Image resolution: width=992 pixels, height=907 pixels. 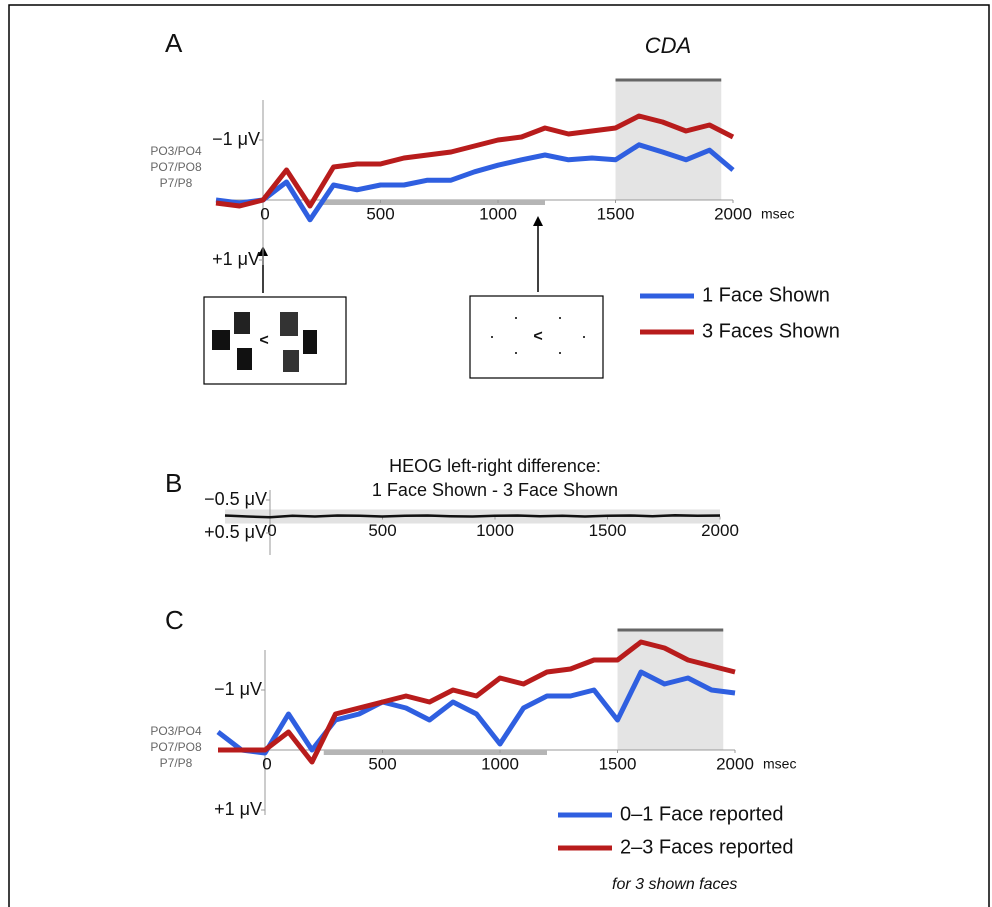 What do you see at coordinates (701, 814) in the screenshot?
I see `legend-label: 0–1 Face reported` at bounding box center [701, 814].